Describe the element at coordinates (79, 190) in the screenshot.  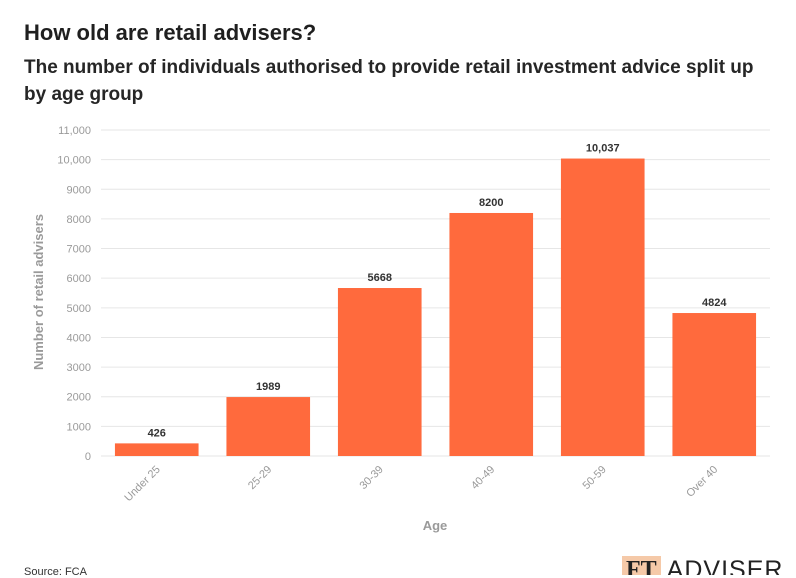
I see `y-tick-label: 9000` at that location.